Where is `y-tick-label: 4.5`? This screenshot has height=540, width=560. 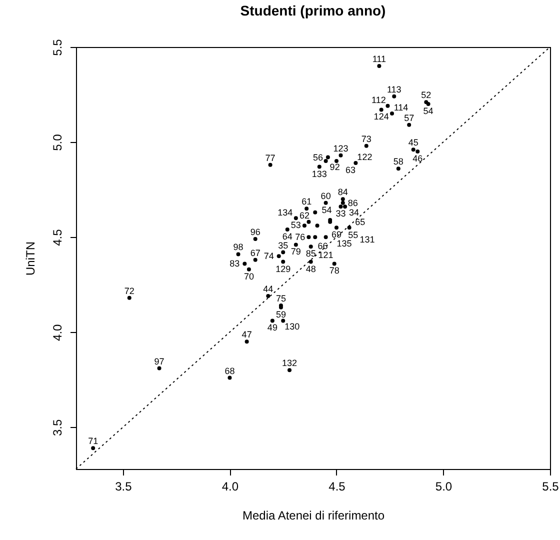
y-tick-label: 4.5 is located at coordinates (57, 237).